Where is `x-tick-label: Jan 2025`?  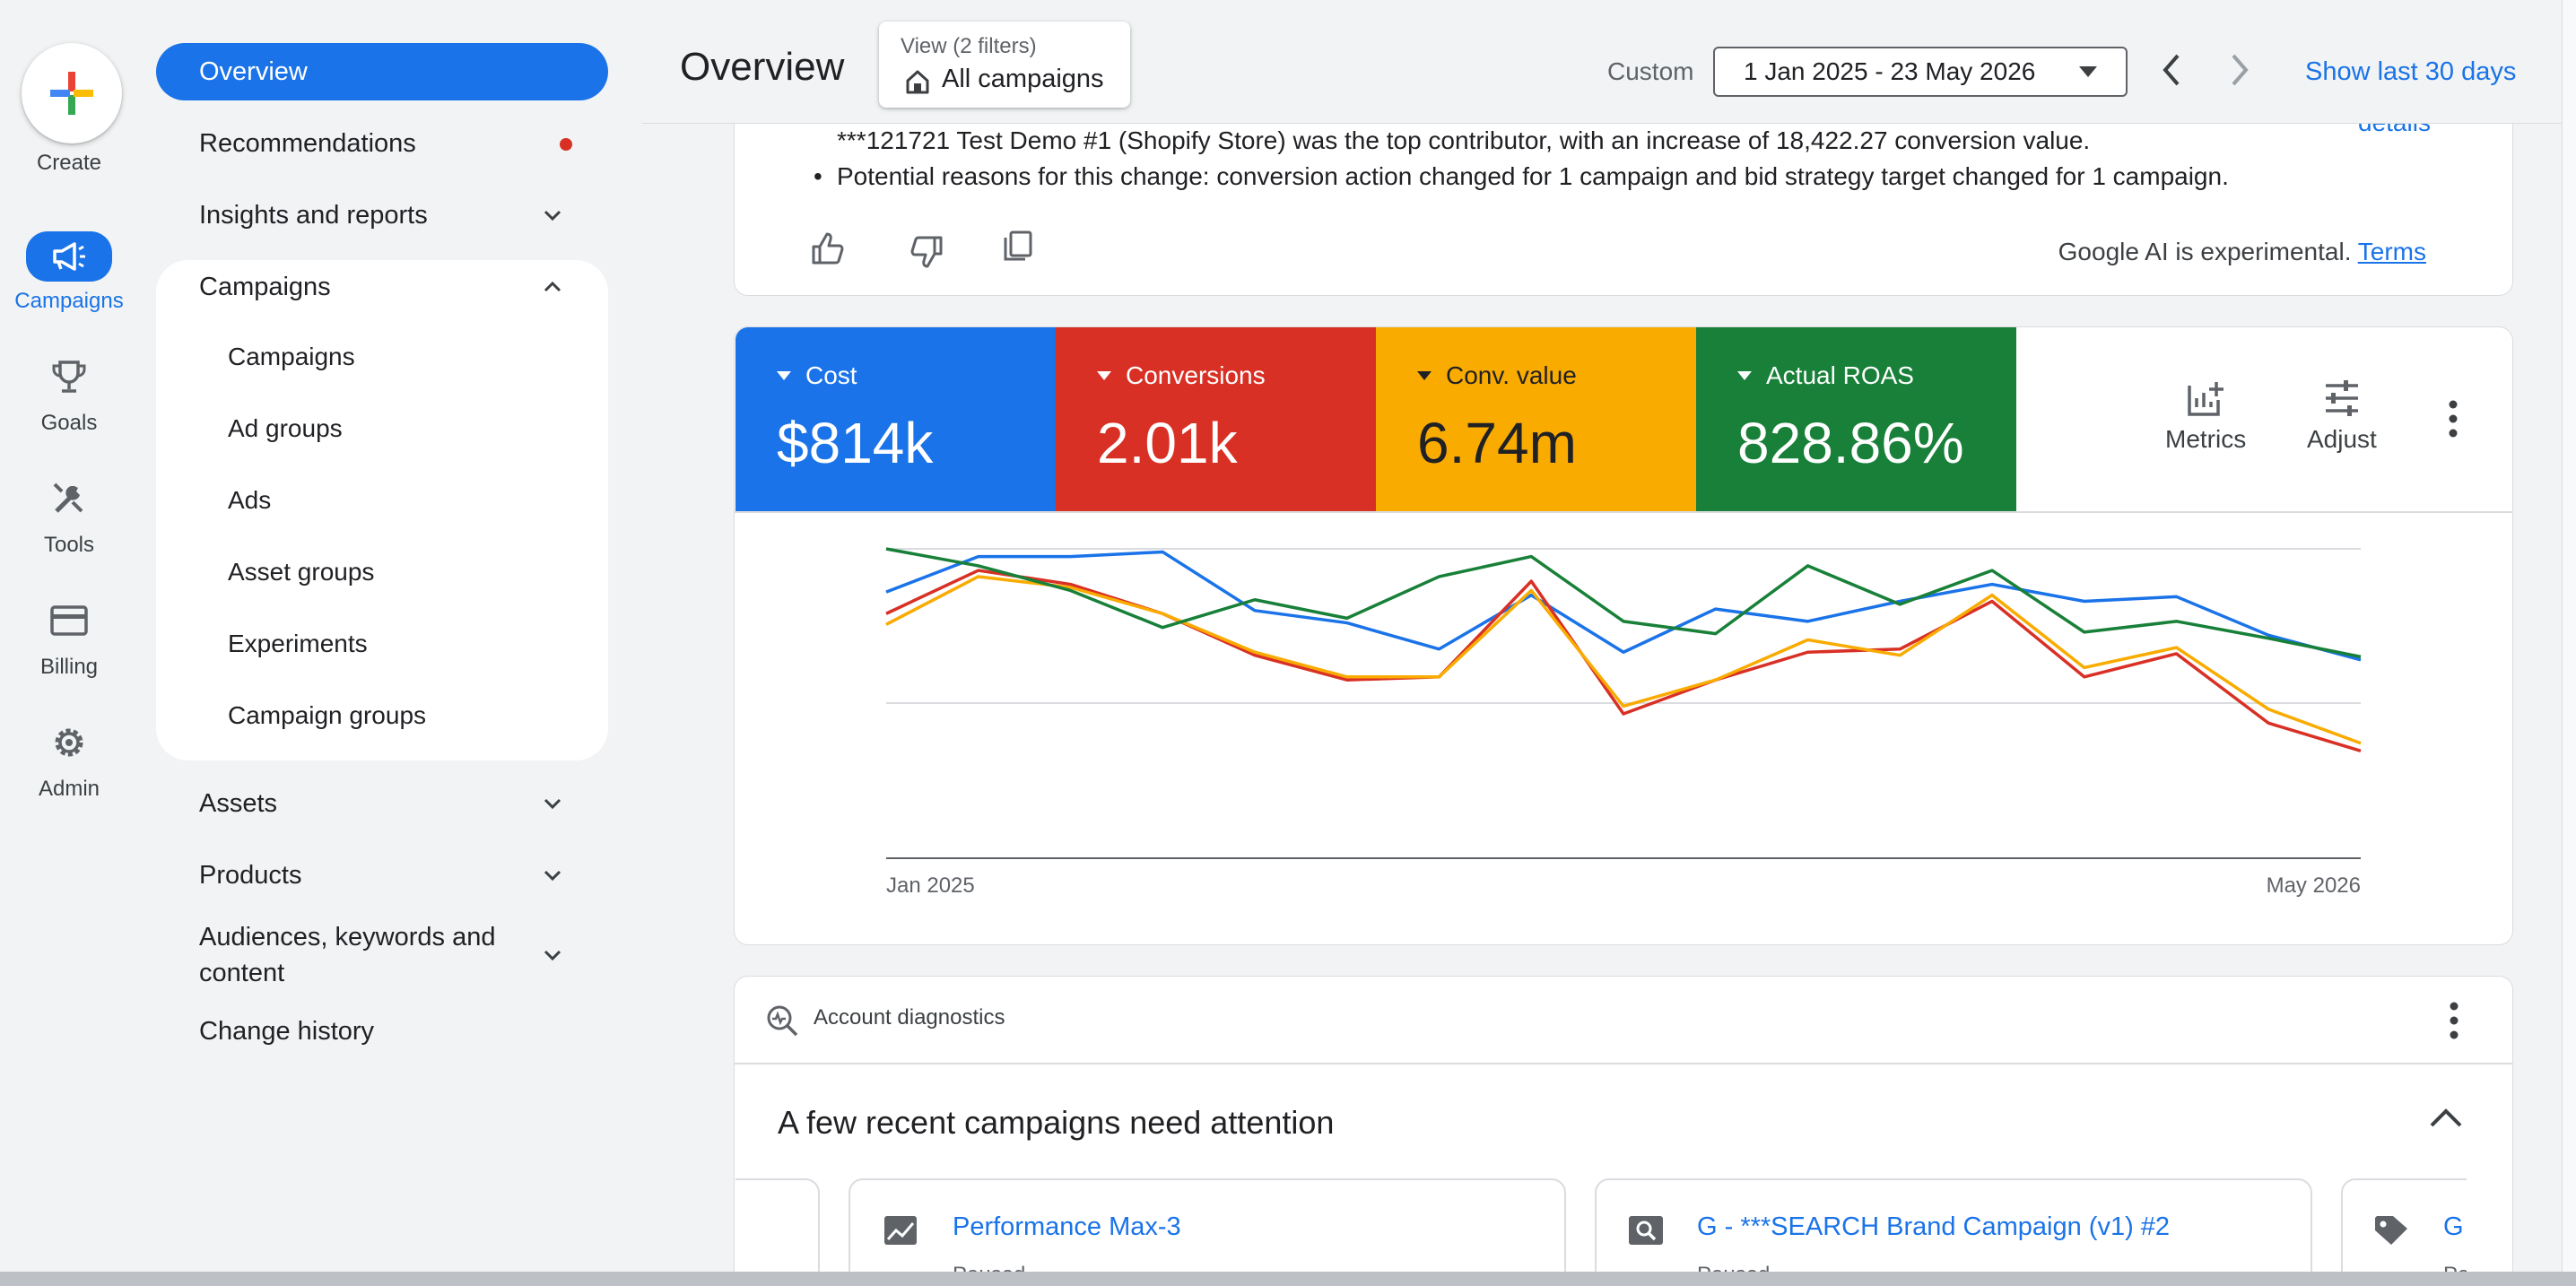
x-tick-label: Jan 2025 is located at coordinates (930, 885).